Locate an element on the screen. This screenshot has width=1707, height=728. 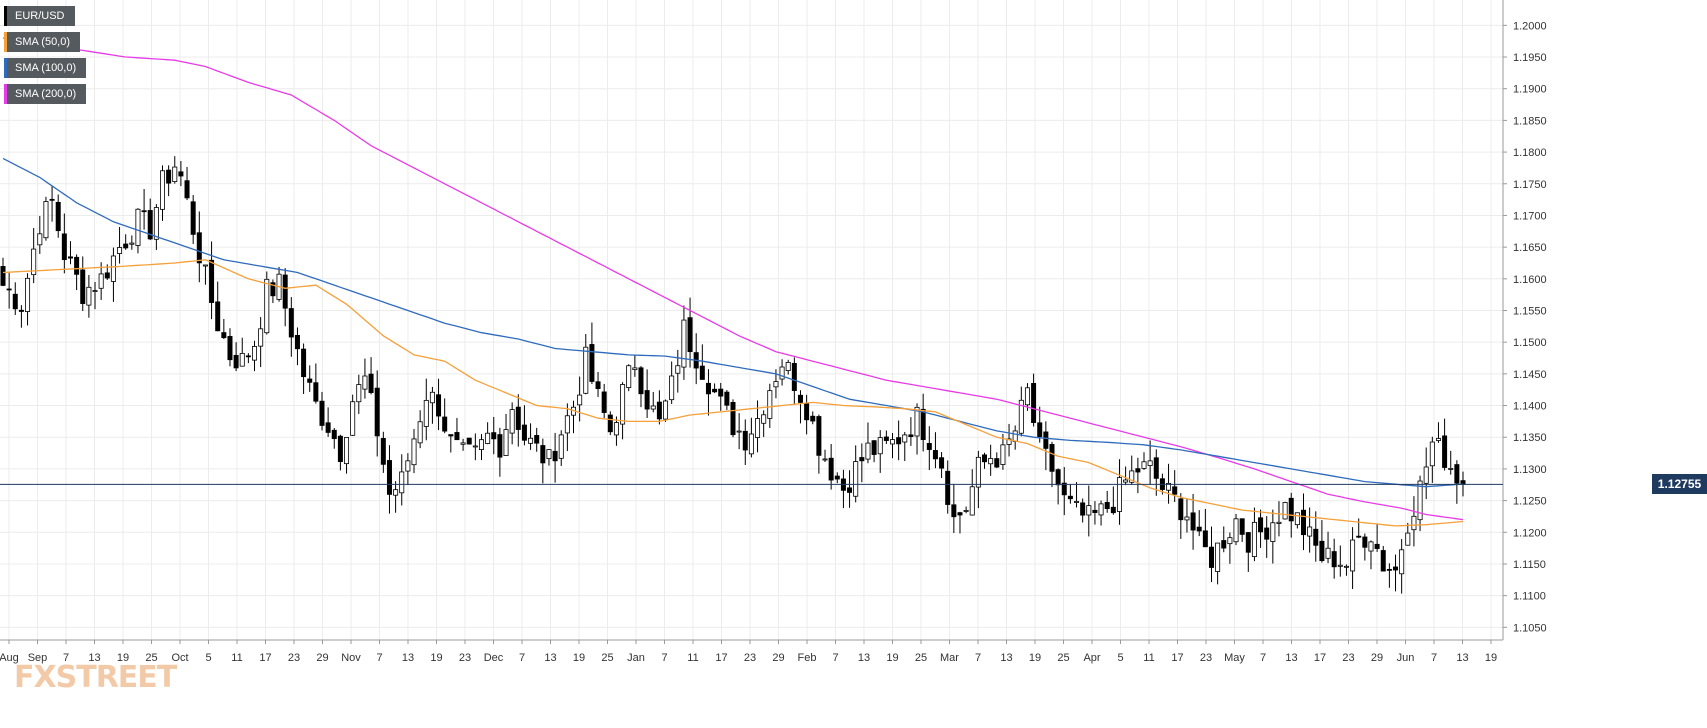
legend-swatch-sma200 is located at coordinates (5, 94).